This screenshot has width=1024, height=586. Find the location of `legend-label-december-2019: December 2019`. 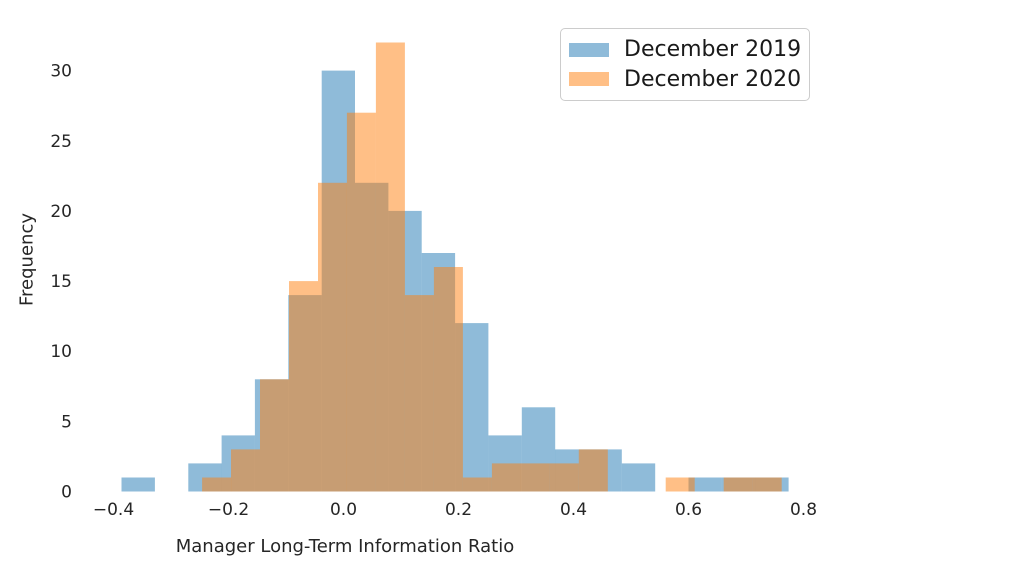

legend-label-december-2019: December 2019 is located at coordinates (713, 50).